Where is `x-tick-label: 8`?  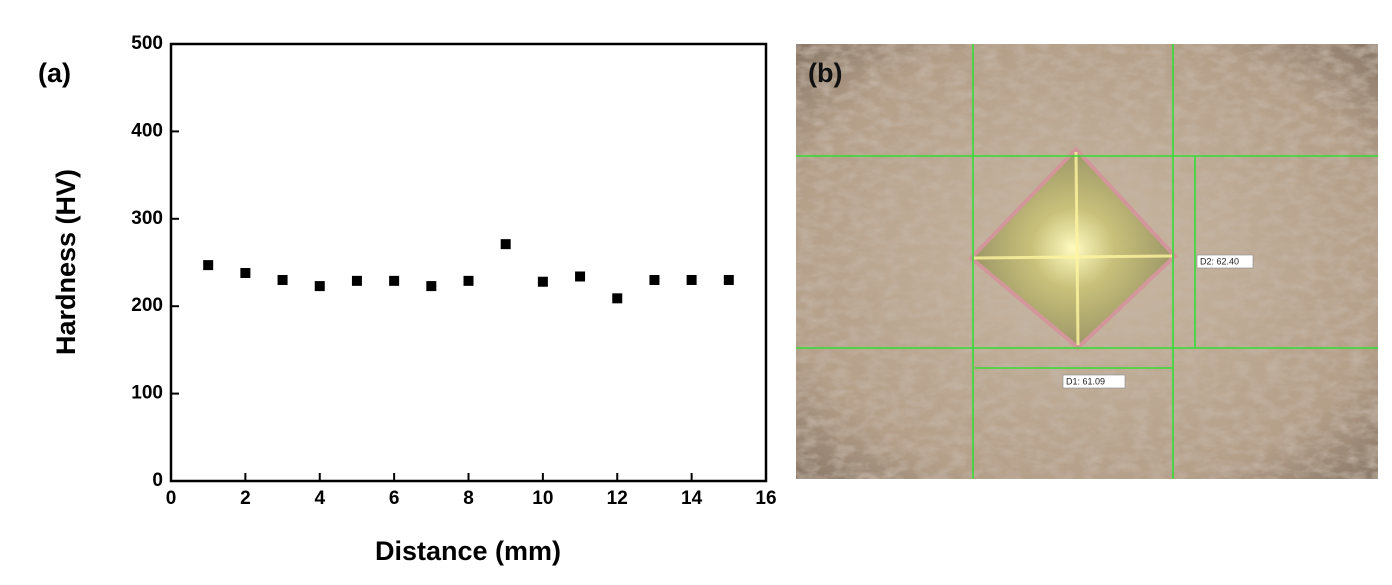 x-tick-label: 8 is located at coordinates (468, 498).